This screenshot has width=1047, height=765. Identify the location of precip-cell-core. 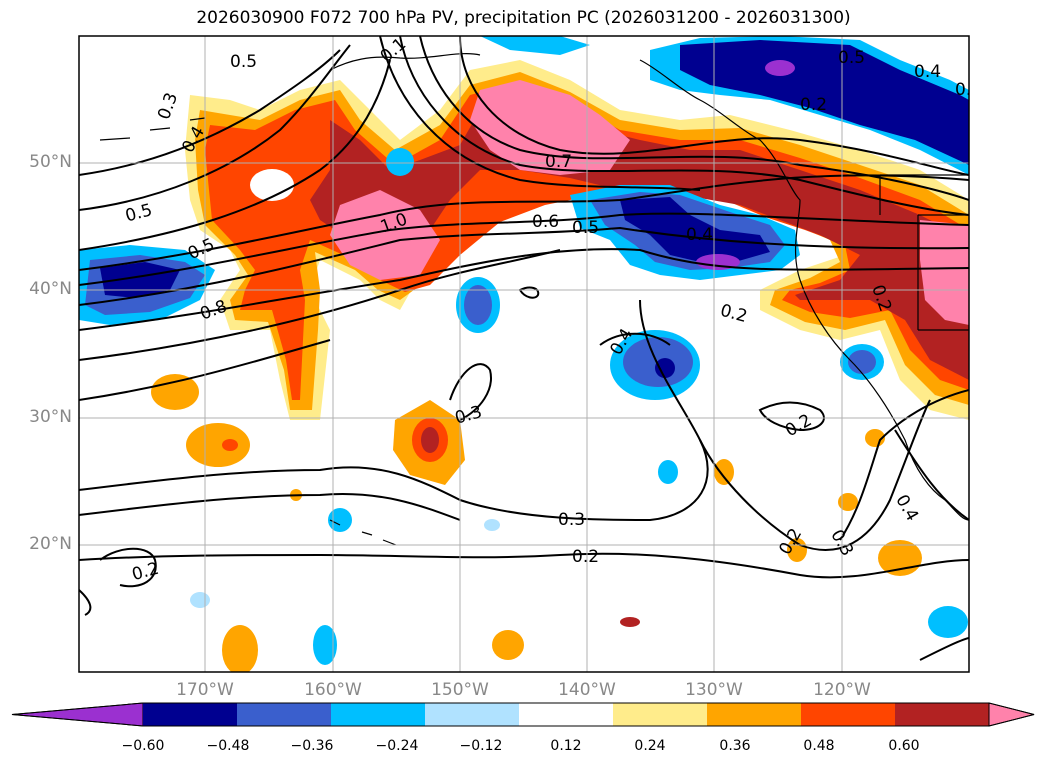
(430, 440).